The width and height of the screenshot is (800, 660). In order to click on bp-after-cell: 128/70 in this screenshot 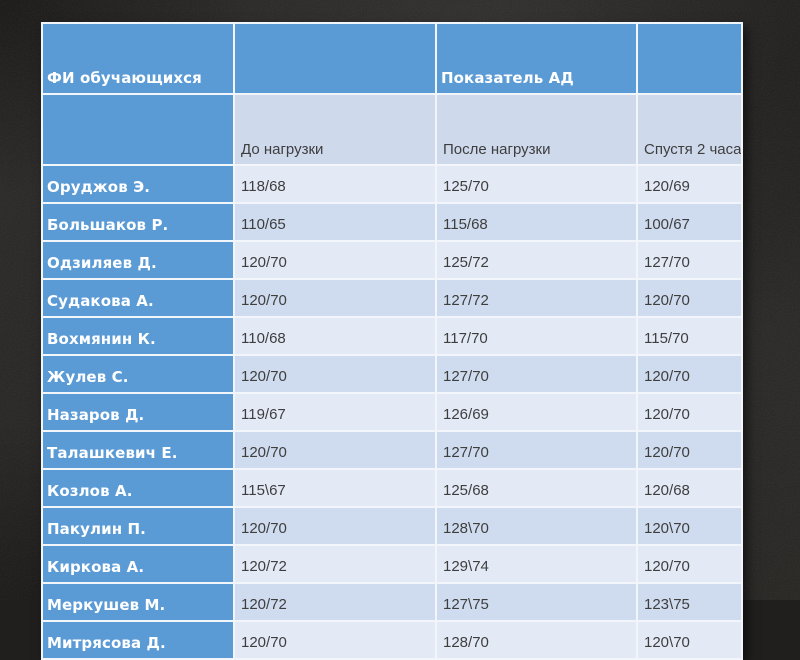, I will do `click(536, 640)`.